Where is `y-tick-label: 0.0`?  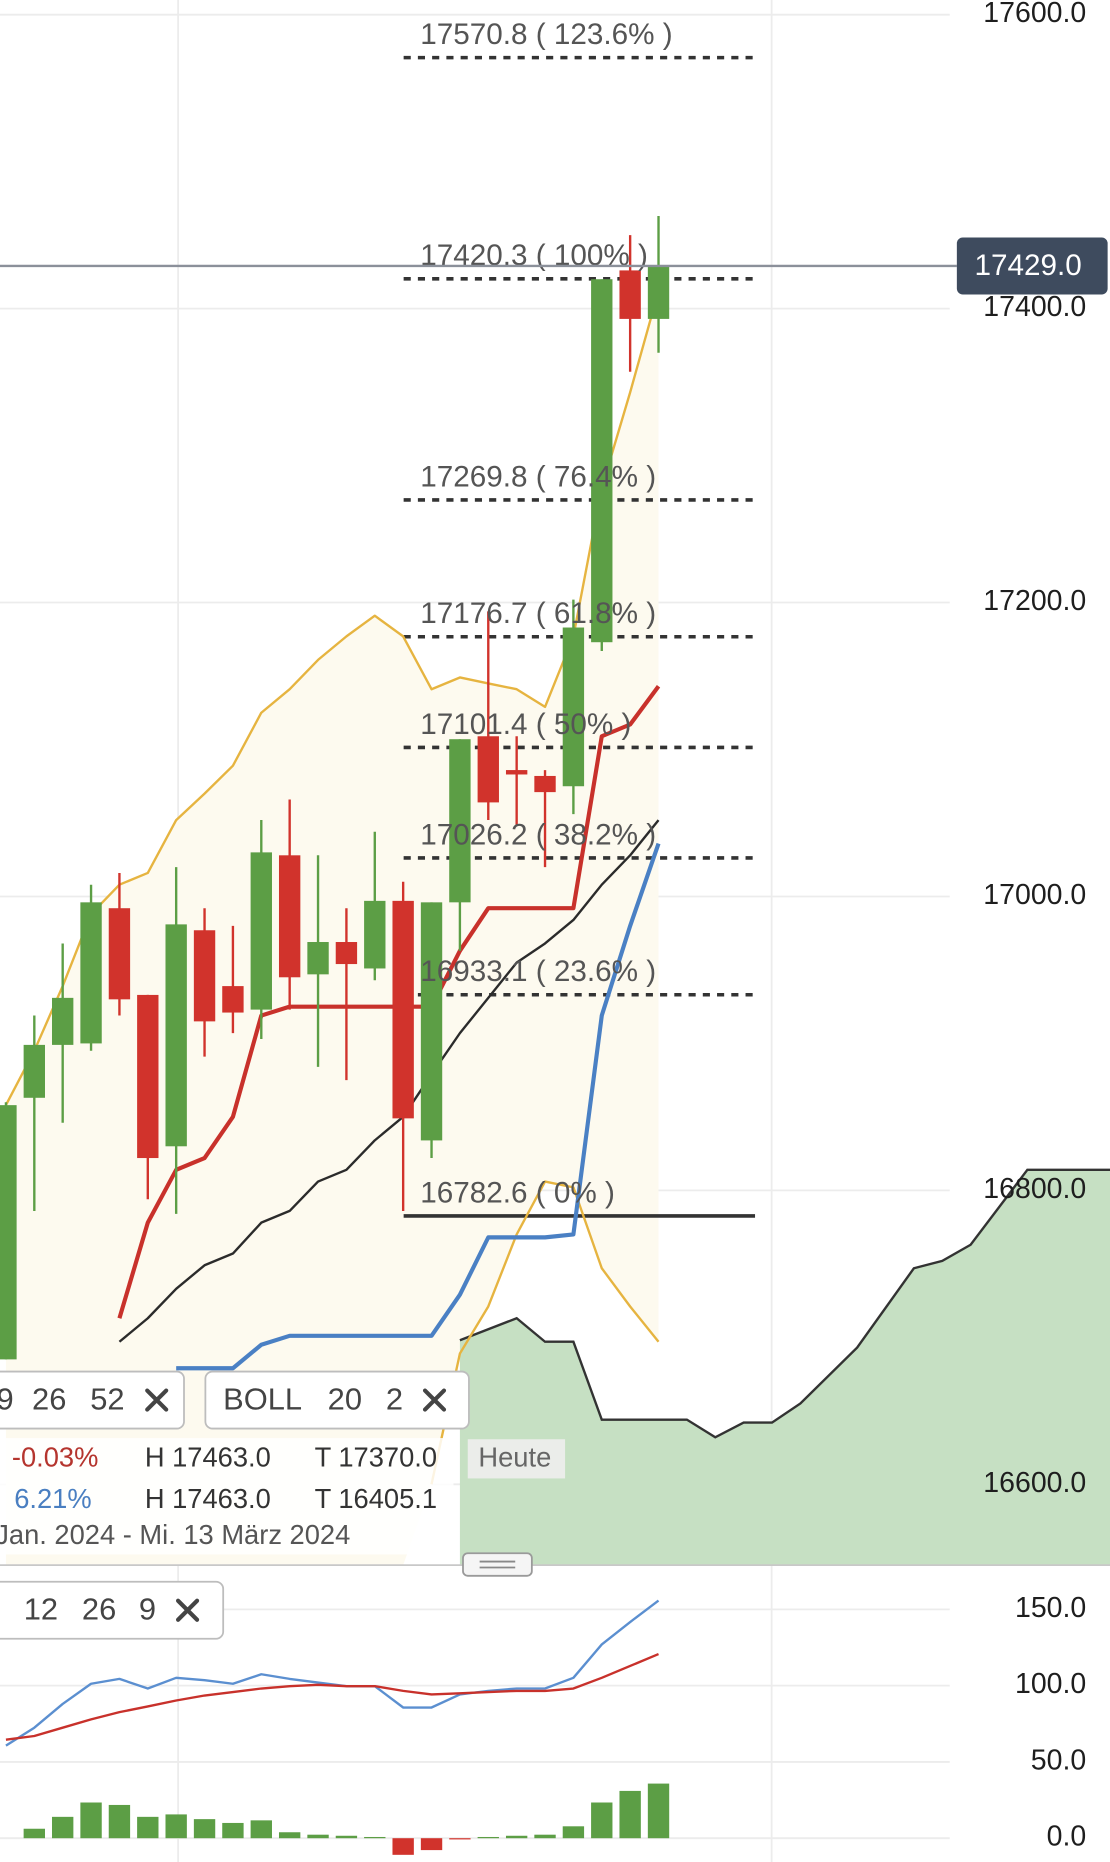
y-tick-label: 0.0 is located at coordinates (1067, 1837).